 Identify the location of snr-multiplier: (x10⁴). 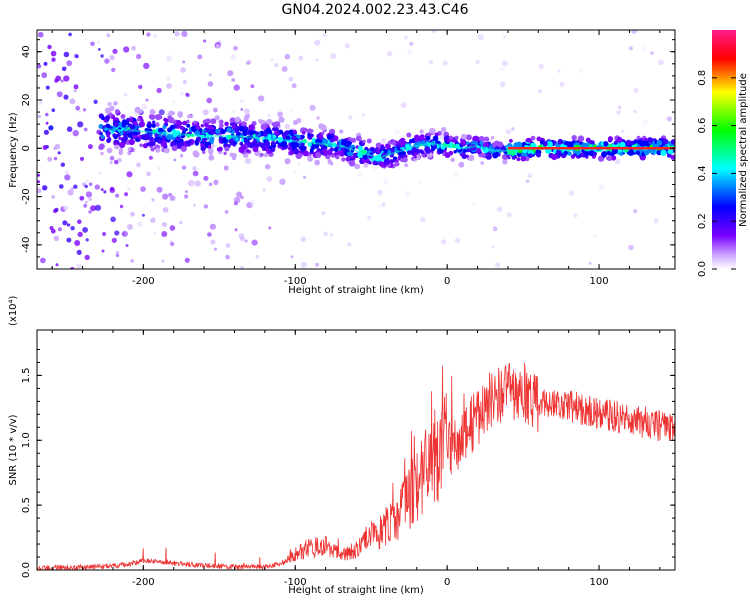
(13, 310).